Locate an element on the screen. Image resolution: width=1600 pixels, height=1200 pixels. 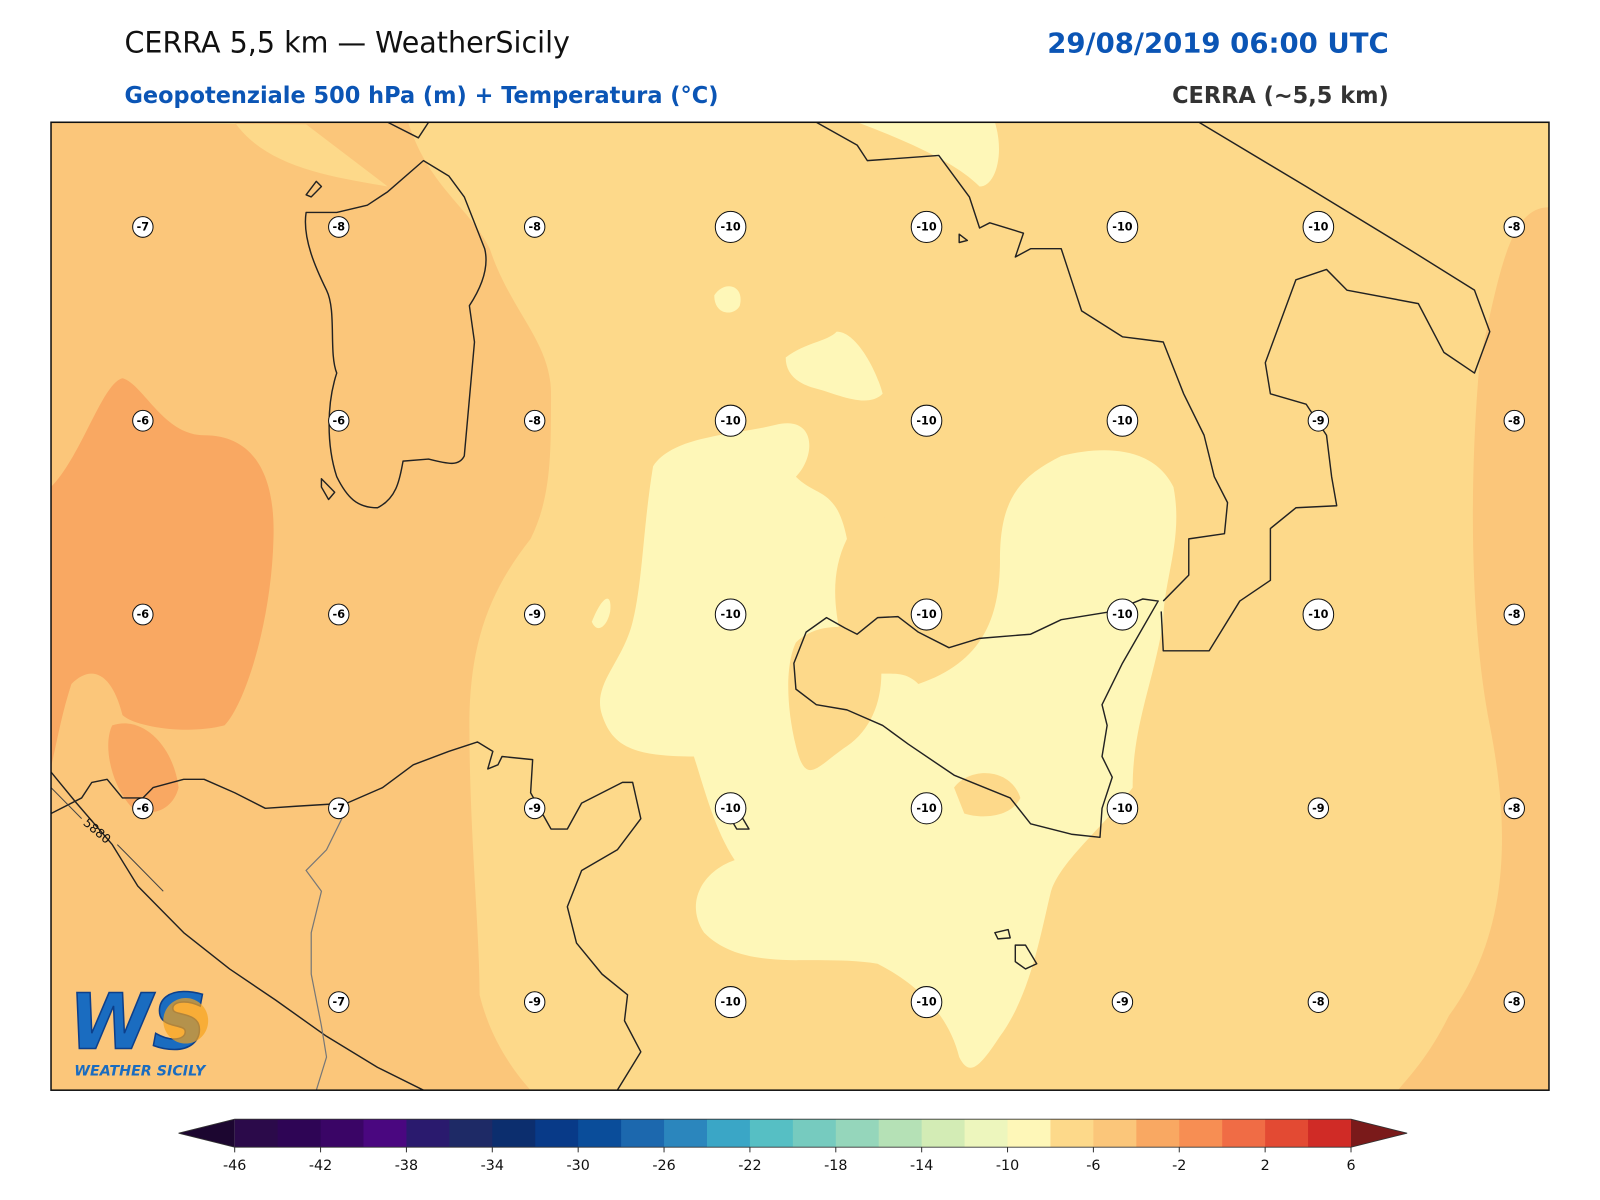
colorbar-tick-label: -14 is located at coordinates (921, 1166).